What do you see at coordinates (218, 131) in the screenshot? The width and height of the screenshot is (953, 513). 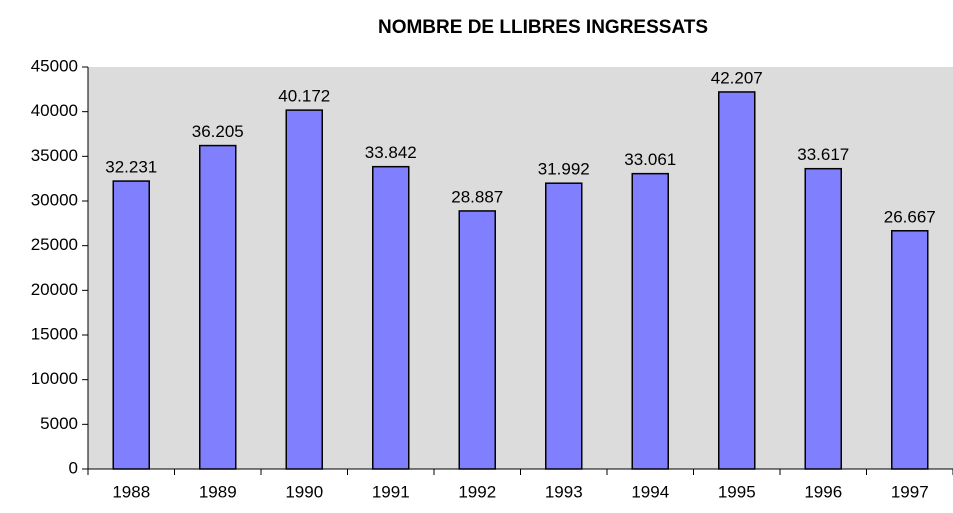 I see `value-label: 36.205` at bounding box center [218, 131].